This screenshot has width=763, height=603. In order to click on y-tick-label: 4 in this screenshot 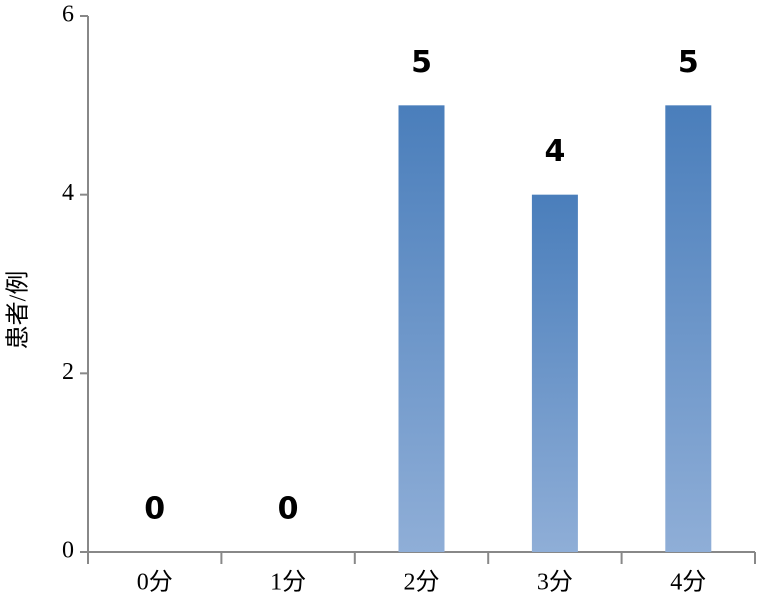, I will do `click(68, 193)`.